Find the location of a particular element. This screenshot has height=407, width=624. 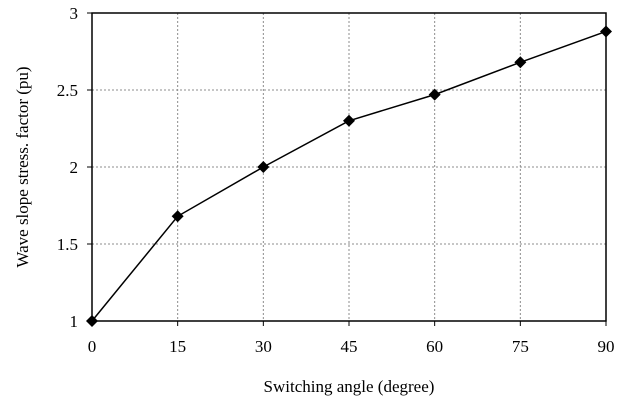

x-tick-label: 75 is located at coordinates (520, 346).